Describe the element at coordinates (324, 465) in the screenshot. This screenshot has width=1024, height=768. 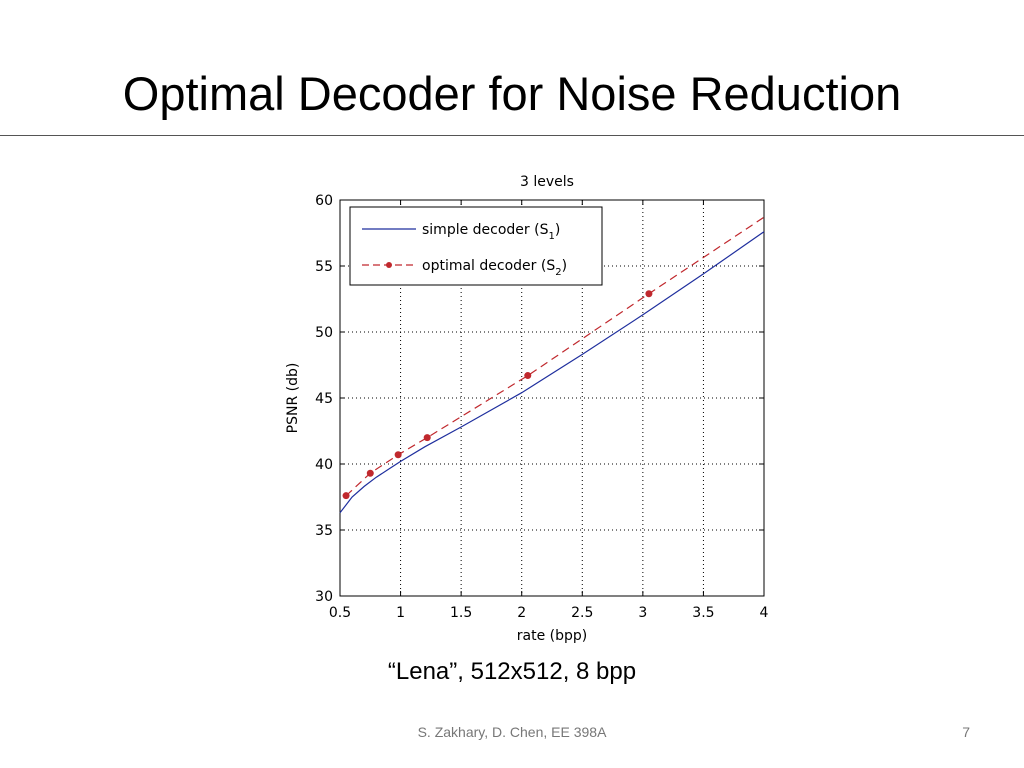
I see `y-tick-label: 40` at that location.